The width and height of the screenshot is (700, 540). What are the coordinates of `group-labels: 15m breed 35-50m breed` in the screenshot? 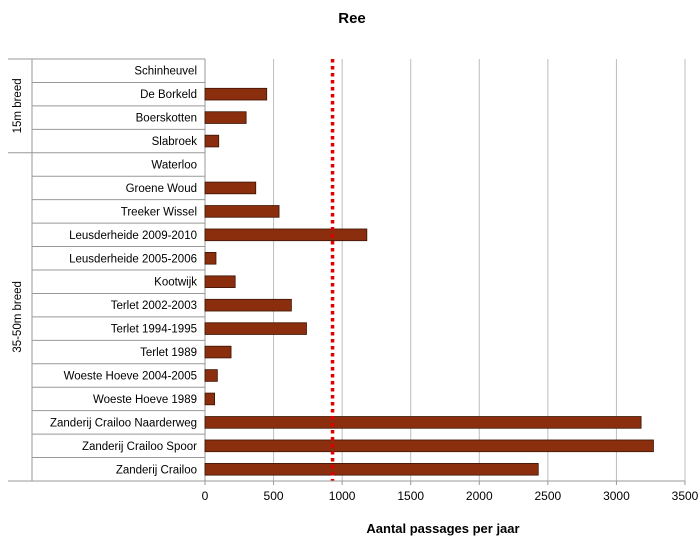 It's located at (18, 215).